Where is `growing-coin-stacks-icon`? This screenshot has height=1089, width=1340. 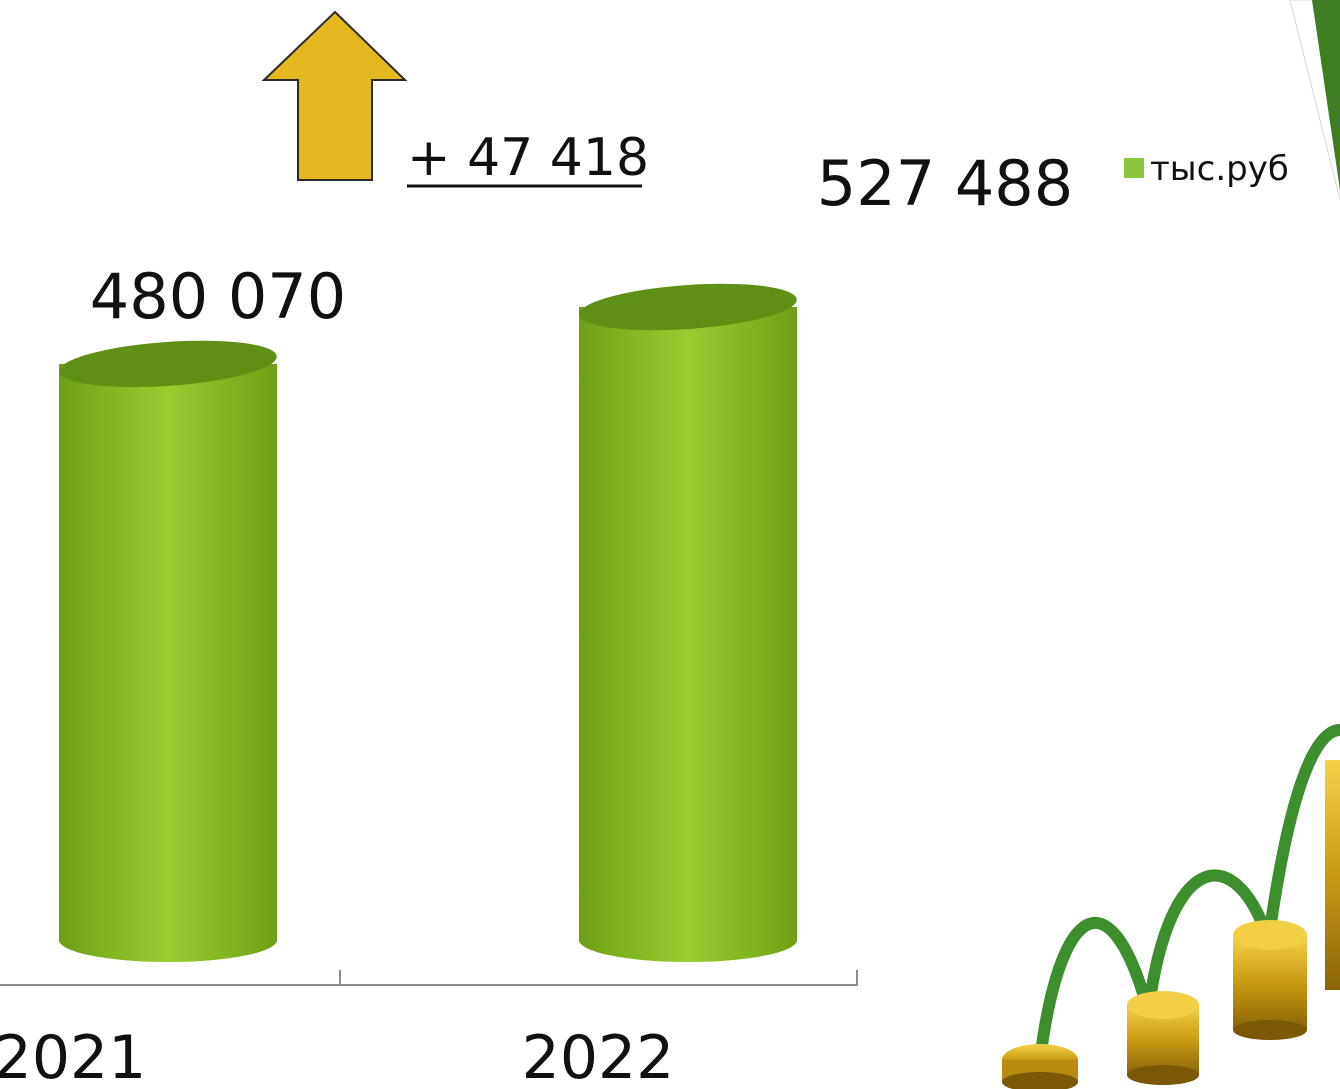
growing-coin-stacks-icon is located at coordinates (1171, 906).